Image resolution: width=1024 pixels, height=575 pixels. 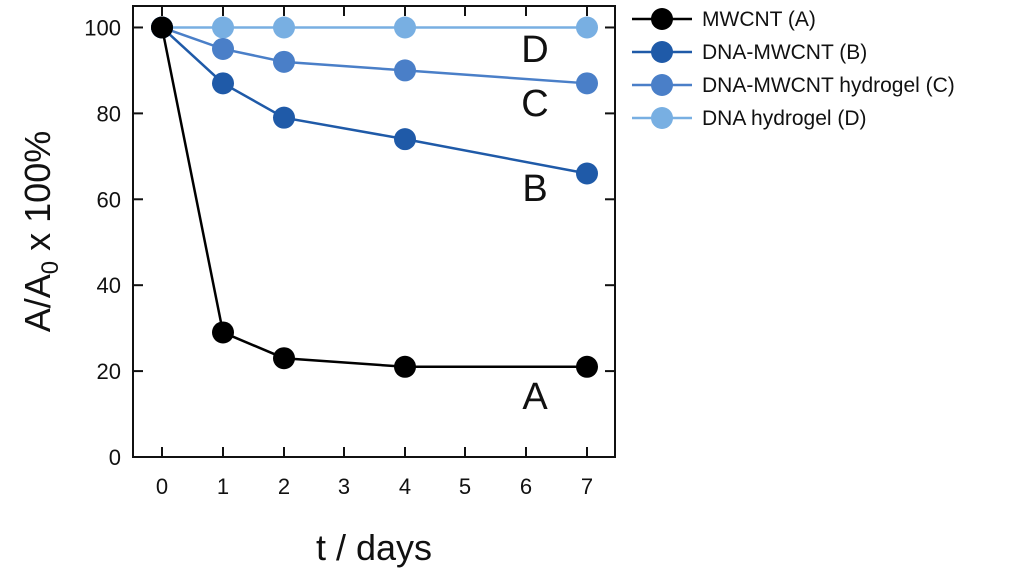 What do you see at coordinates (284, 486) in the screenshot?
I see `x-tick-label: 2` at bounding box center [284, 486].